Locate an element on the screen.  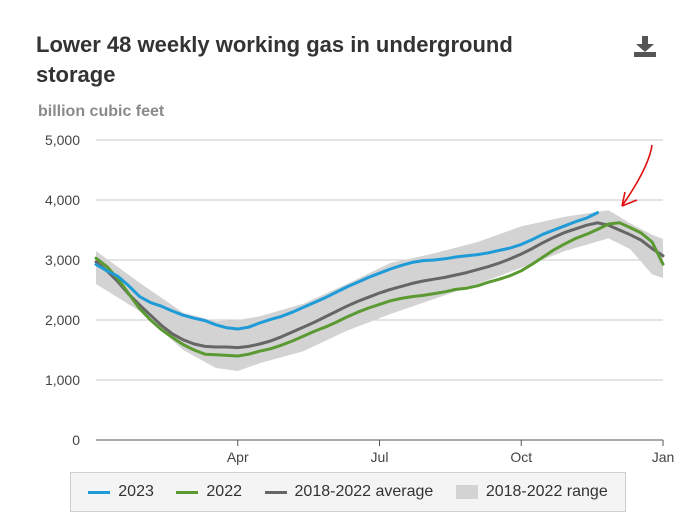
legend-swatch-average is located at coordinates (275, 492).